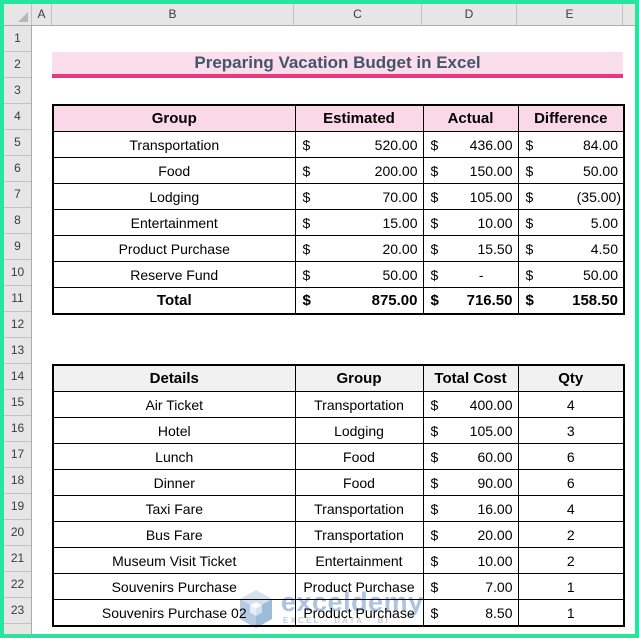 This screenshot has height=638, width=639. What do you see at coordinates (571, 118) in the screenshot?
I see `budget-header-difference: Difference` at bounding box center [571, 118].